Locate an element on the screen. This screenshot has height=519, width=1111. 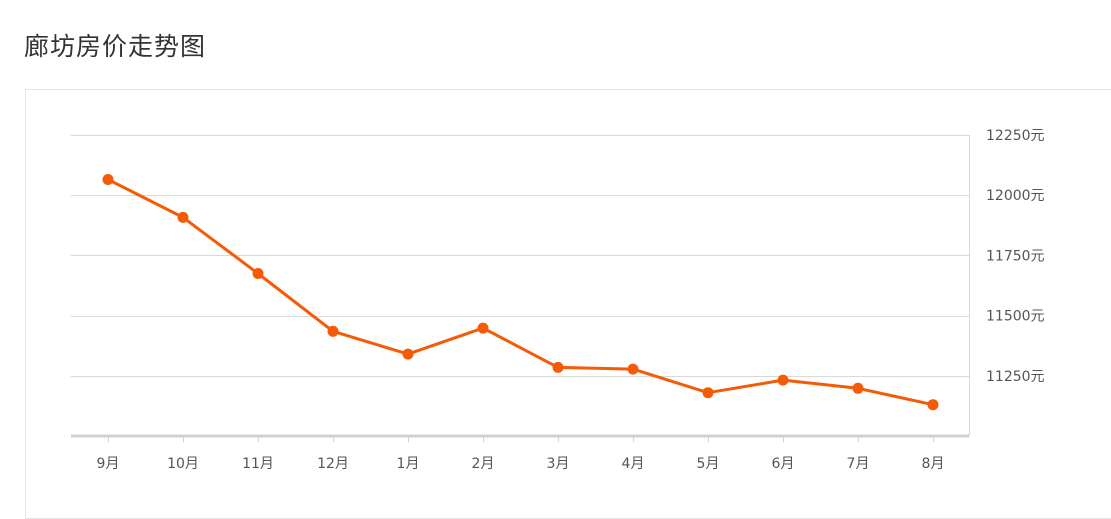
x-tick-label: 9月 is located at coordinates (108, 464).